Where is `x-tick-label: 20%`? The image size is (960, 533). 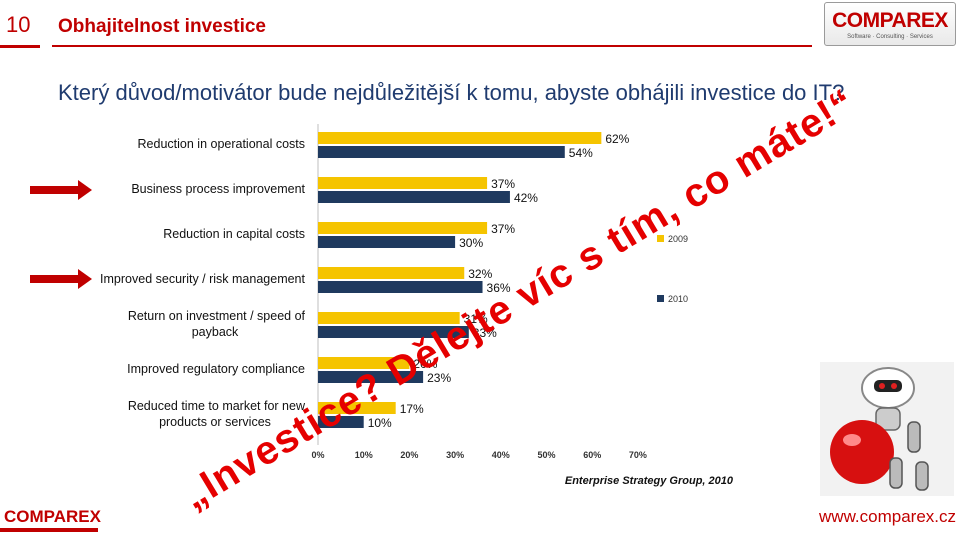 x-tick-label: 20% is located at coordinates (409, 455).